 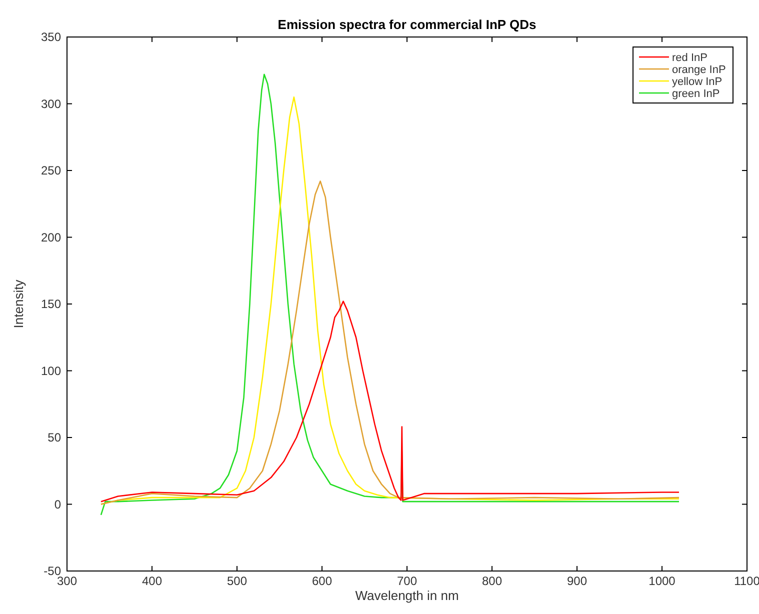 I want to click on x-tick-label: 600, so click(x=322, y=581).